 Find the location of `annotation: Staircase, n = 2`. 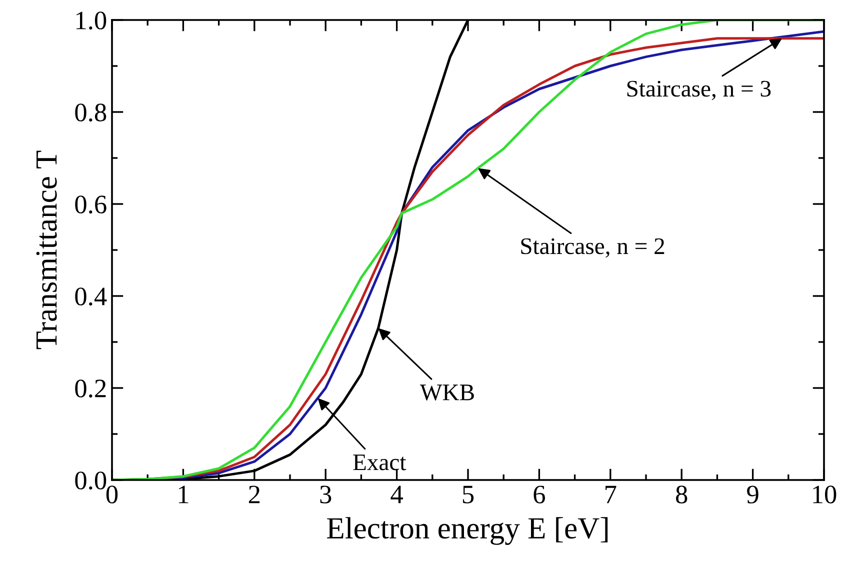

annotation: Staircase, n = 2 is located at coordinates (592, 248).